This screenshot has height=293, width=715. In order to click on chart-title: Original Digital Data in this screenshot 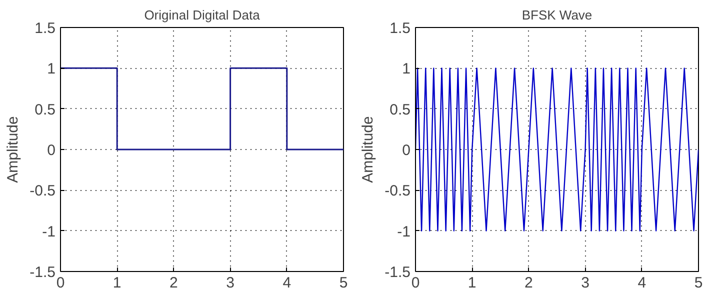, I will do `click(202, 15)`.